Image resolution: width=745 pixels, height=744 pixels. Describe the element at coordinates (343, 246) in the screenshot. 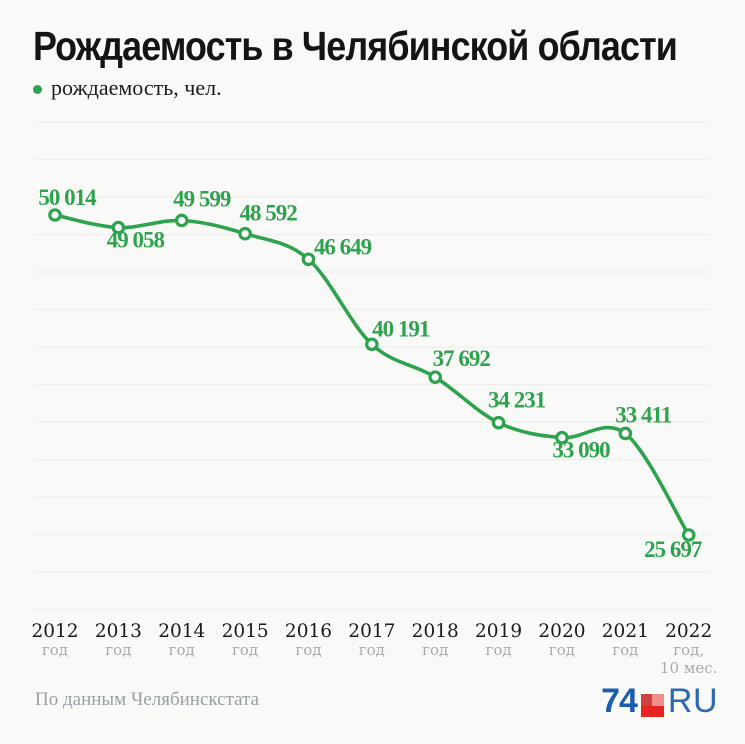

I see `data-point-label: 46 649` at that location.